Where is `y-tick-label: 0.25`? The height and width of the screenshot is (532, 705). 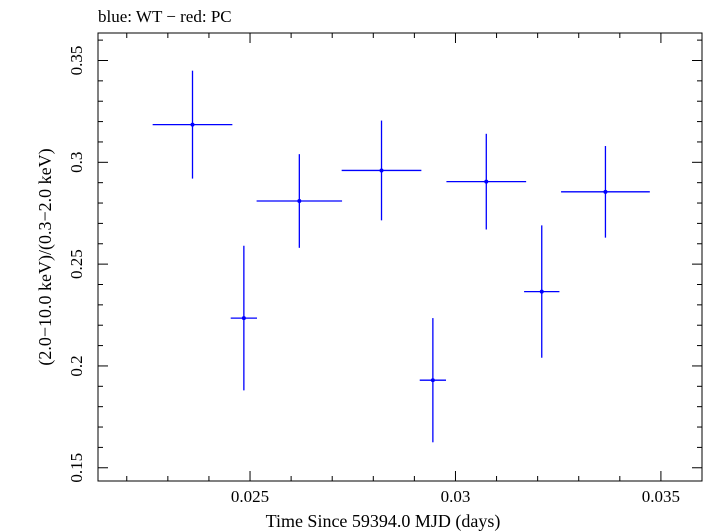
y-tick-label: 0.25 is located at coordinates (76, 264).